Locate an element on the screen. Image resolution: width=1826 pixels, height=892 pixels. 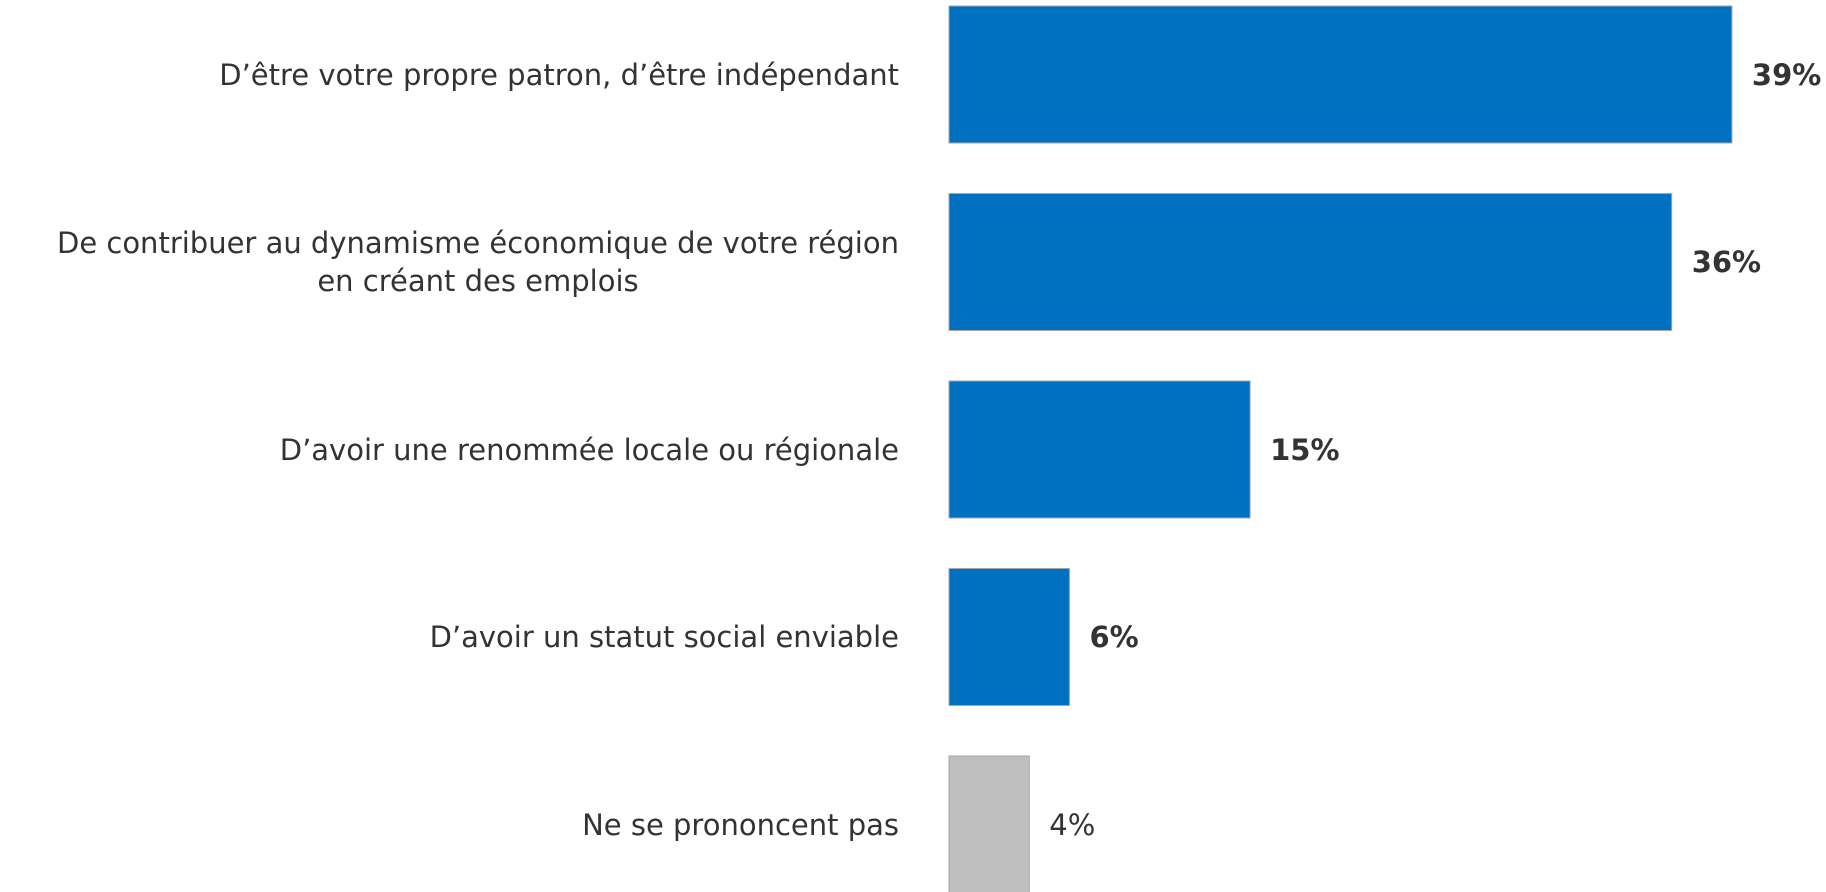
category-text: Ne se prononcent pas is located at coordinates (740, 824).